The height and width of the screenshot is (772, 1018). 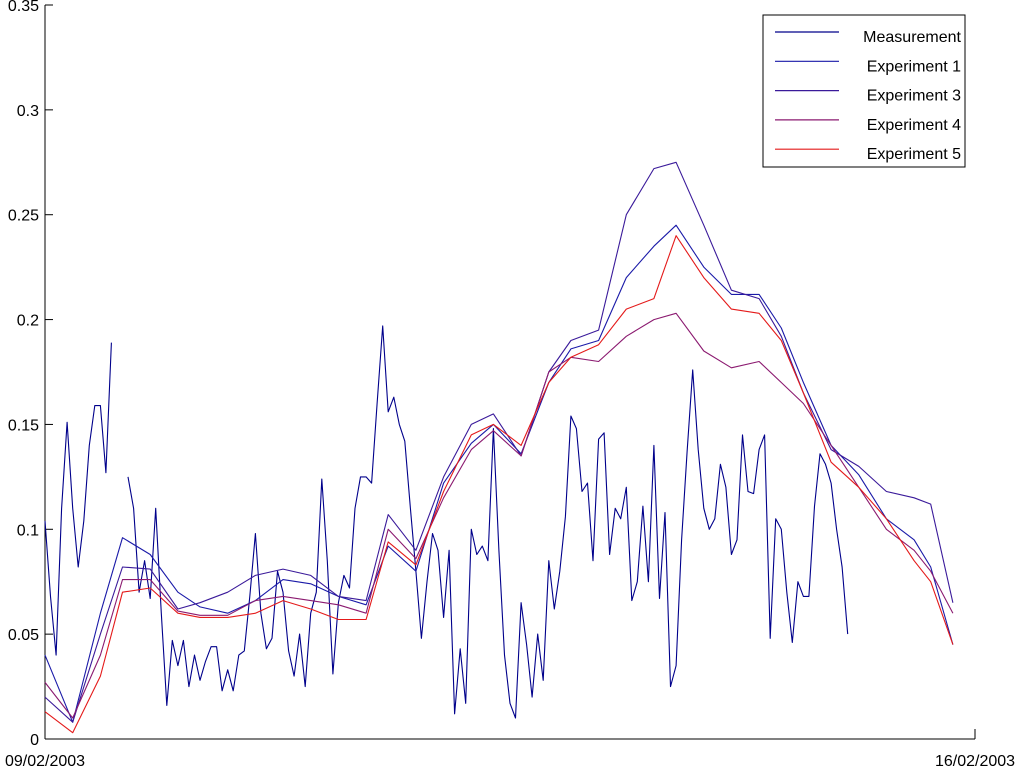 I want to click on legend-label: Experiment 5, so click(x=914, y=154).